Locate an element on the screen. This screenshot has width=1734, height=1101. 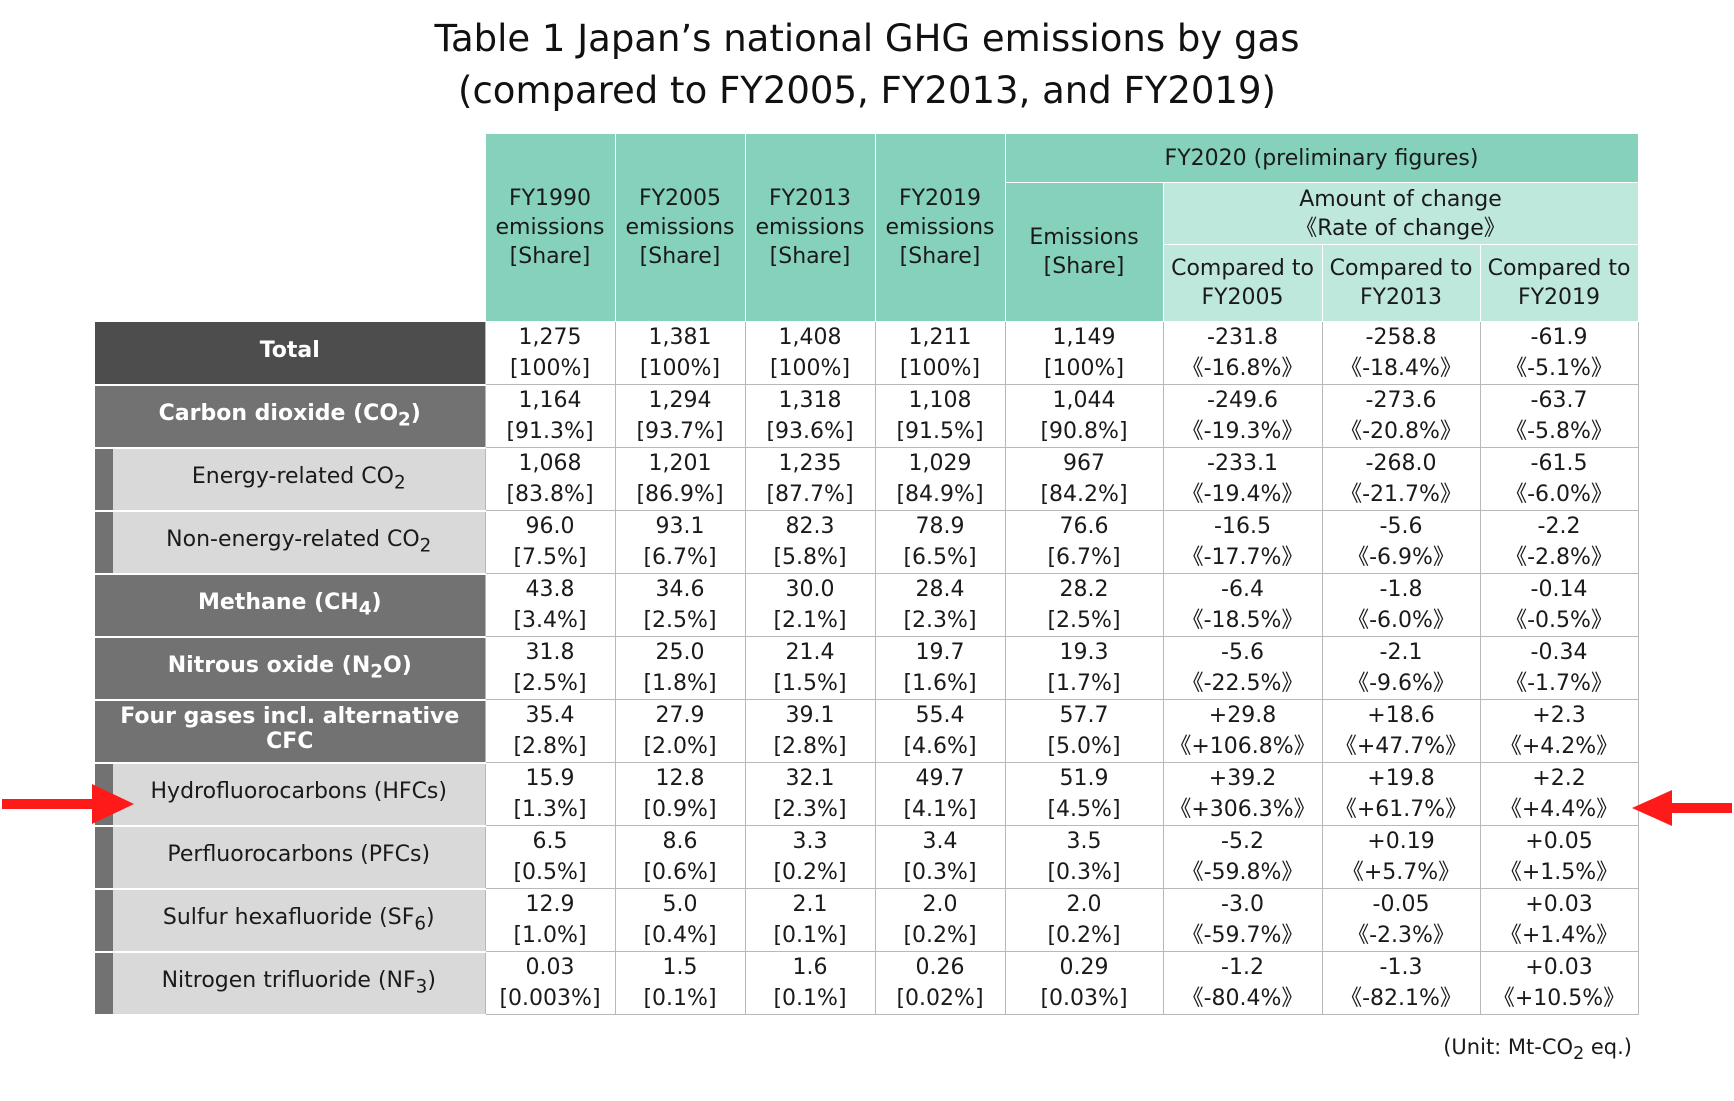
cell-change-vs-fy2019: +2.2 《+4.4%》 is located at coordinates (1559, 794).